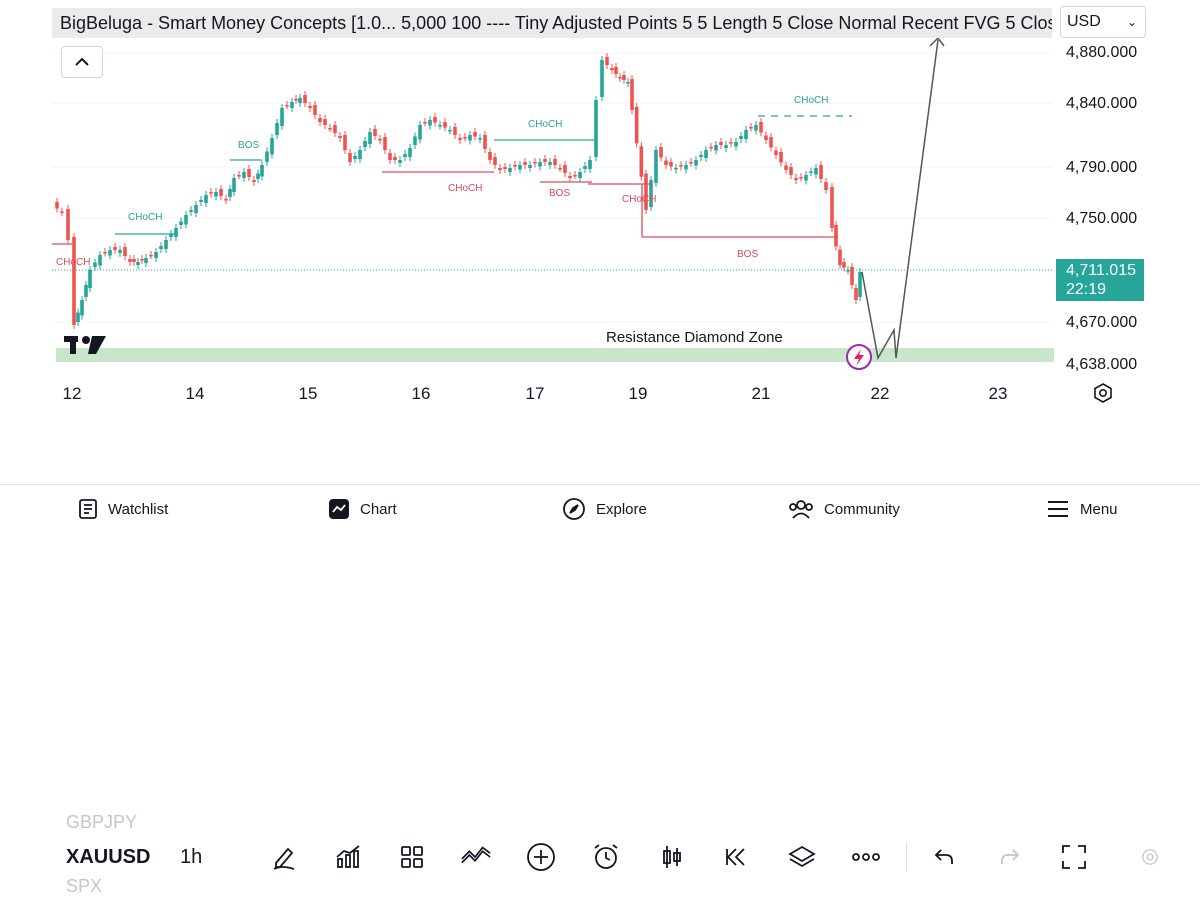  What do you see at coordinates (108, 857) in the screenshot?
I see `symbol-current: XAUUSD` at bounding box center [108, 857].